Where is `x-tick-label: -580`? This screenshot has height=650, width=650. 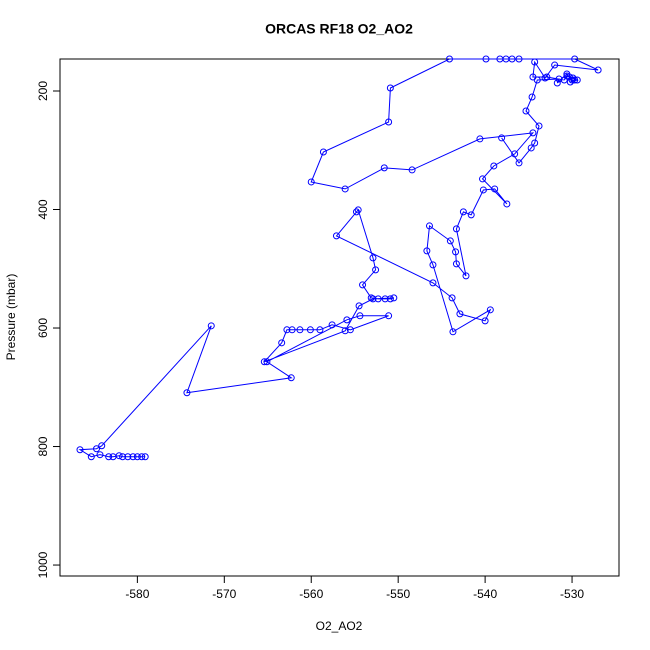
x-tick-label: -580 is located at coordinates (137, 594).